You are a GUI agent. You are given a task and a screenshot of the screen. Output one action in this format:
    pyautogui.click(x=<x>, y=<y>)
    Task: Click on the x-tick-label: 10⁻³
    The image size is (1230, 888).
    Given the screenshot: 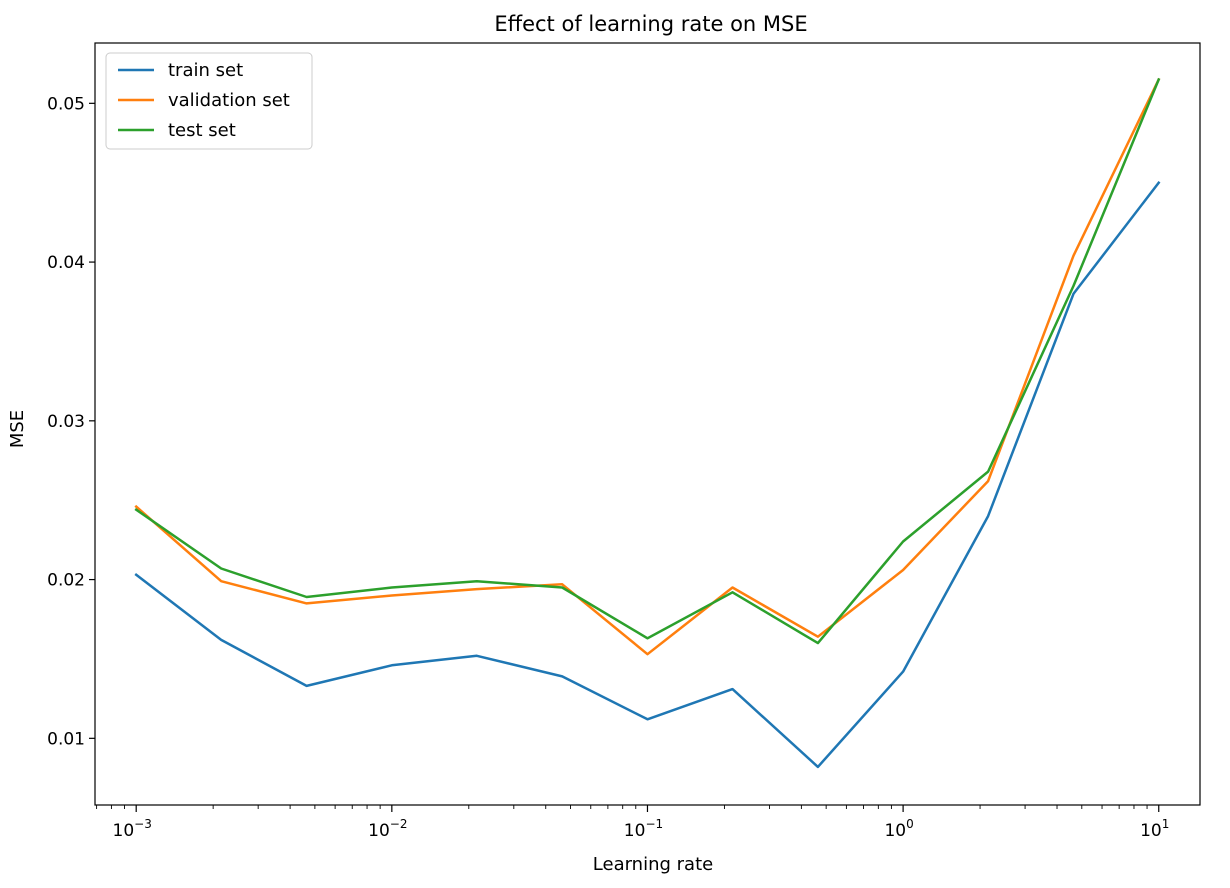 What is the action you would take?
    pyautogui.click(x=132, y=829)
    